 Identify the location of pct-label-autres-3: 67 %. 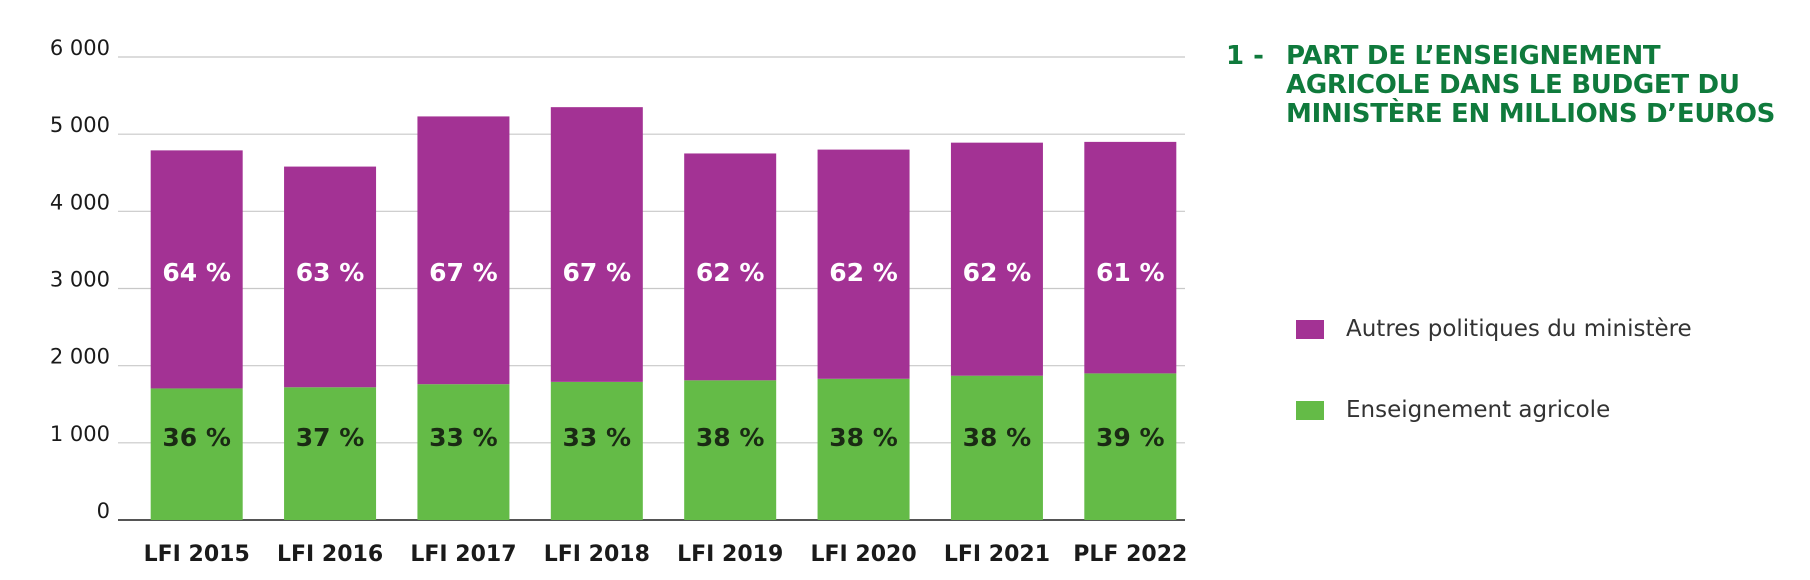
(463, 272).